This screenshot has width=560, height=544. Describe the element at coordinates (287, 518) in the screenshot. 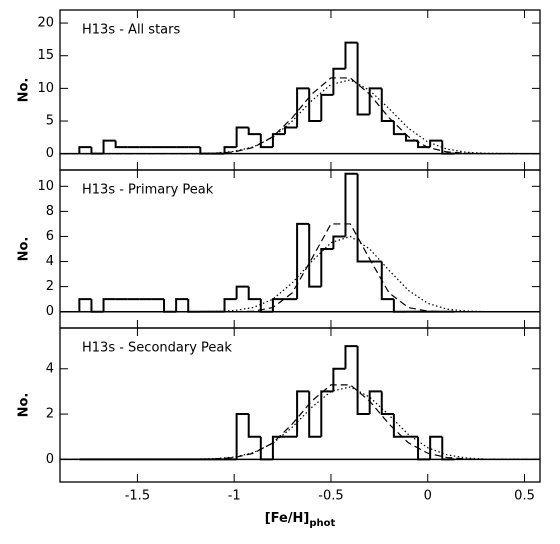

I see `x-label-main: [Fe/H]` at that location.